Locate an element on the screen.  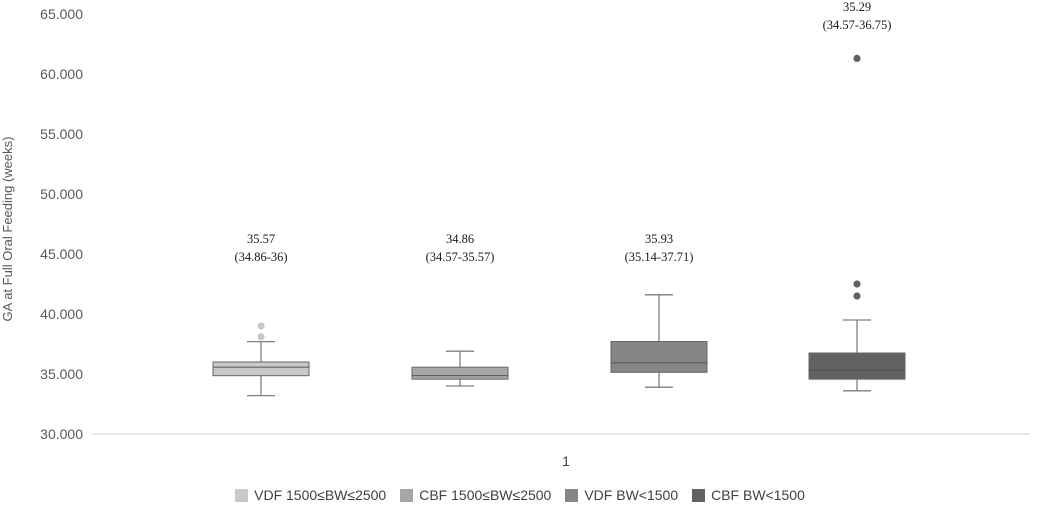
box-1: 35.57 (34.86-36) is located at coordinates (261, 314).